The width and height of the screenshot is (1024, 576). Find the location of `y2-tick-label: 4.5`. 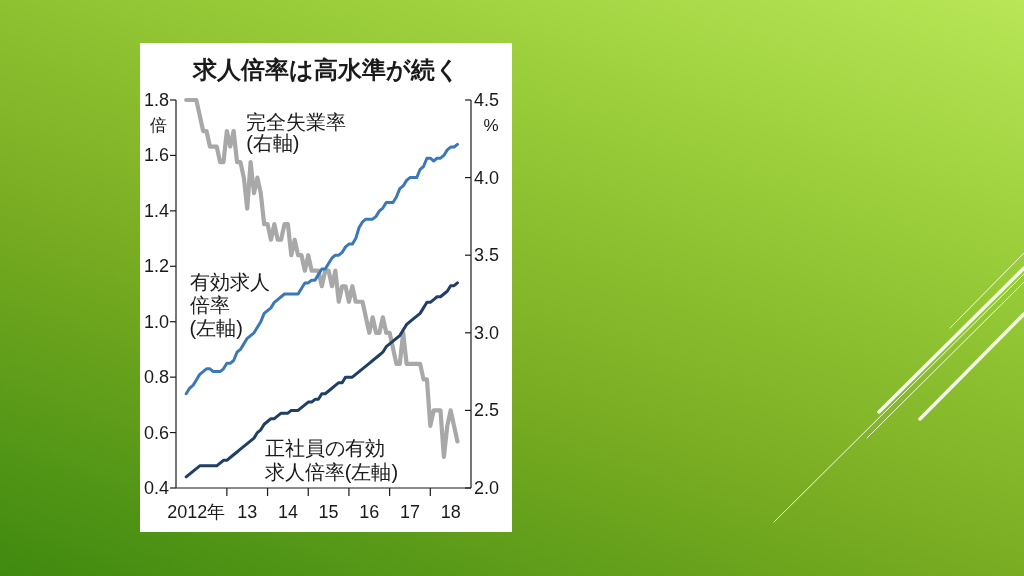

y2-tick-label: 4.5 is located at coordinates (487, 100).